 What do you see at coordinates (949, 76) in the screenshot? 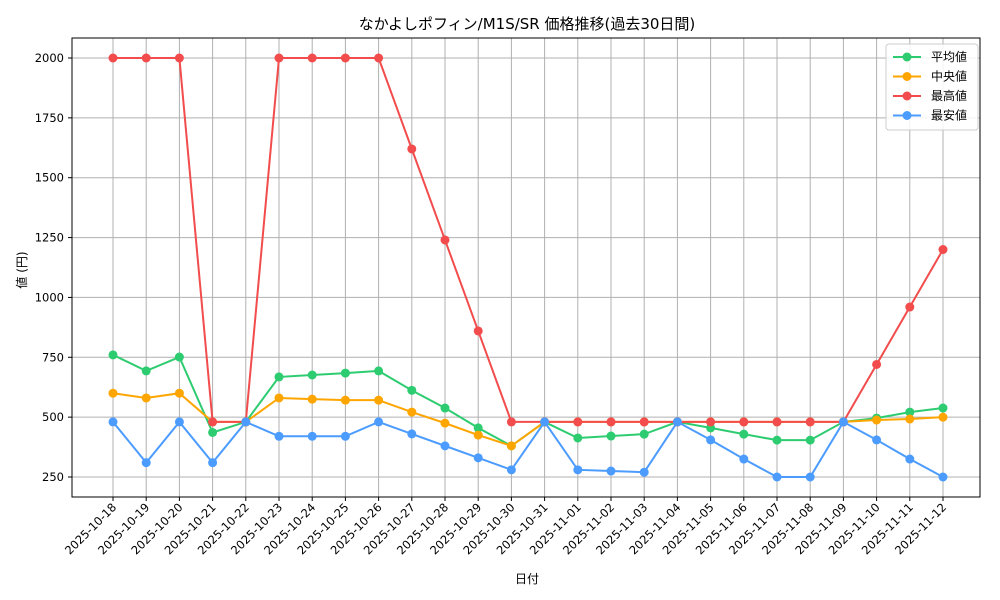
I see `legend-label: 中央値` at bounding box center [949, 76].